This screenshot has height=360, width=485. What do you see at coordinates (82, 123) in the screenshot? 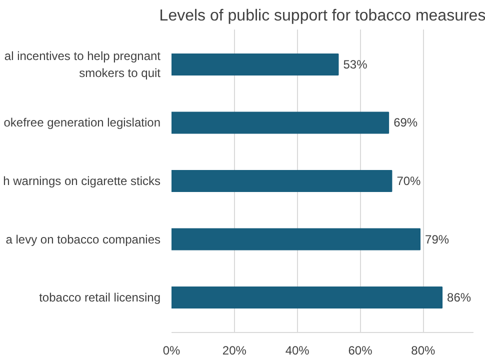
I see `y-tick-label: okefree generation legislation` at bounding box center [82, 123].